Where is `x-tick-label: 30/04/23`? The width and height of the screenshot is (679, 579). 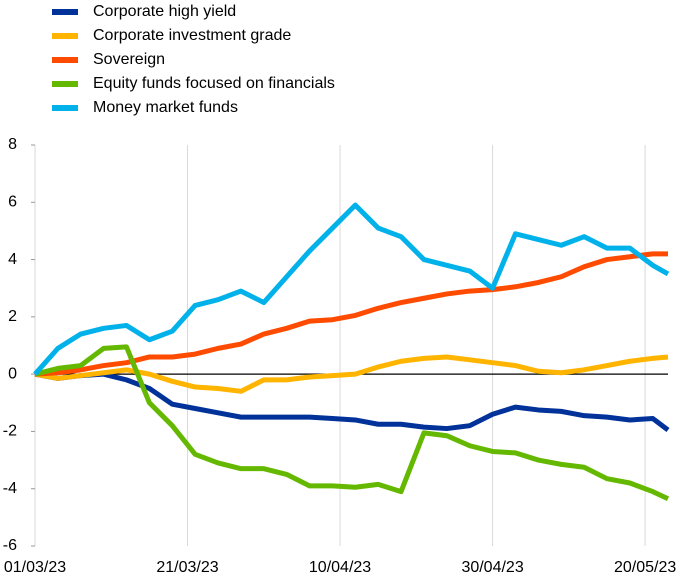 x-tick-label: 30/04/23 is located at coordinates (492, 567).